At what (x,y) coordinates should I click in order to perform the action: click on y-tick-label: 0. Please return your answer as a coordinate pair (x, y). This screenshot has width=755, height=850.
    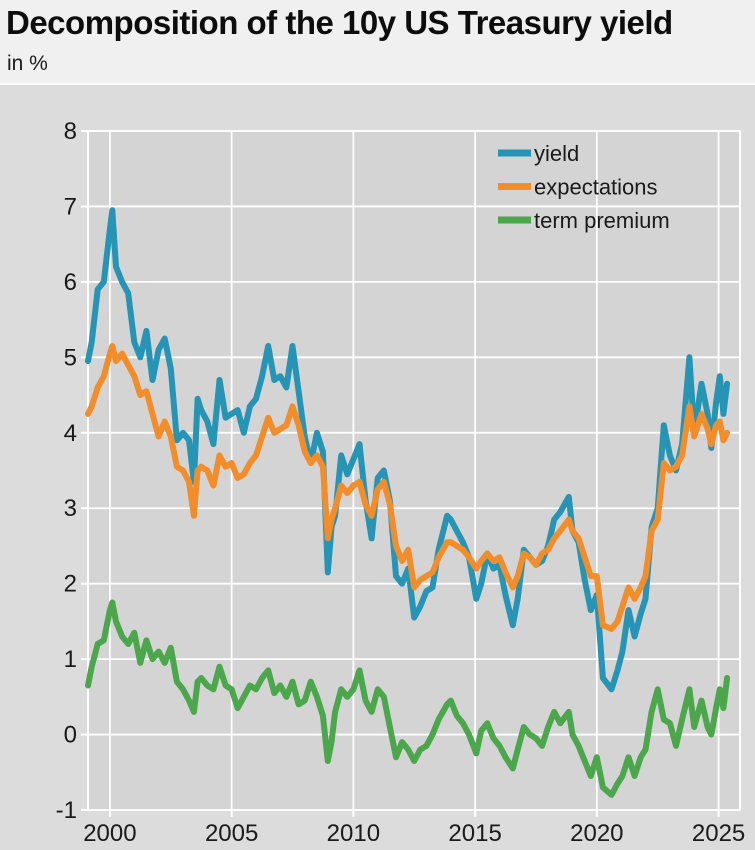
    Looking at the image, I should click on (70, 735).